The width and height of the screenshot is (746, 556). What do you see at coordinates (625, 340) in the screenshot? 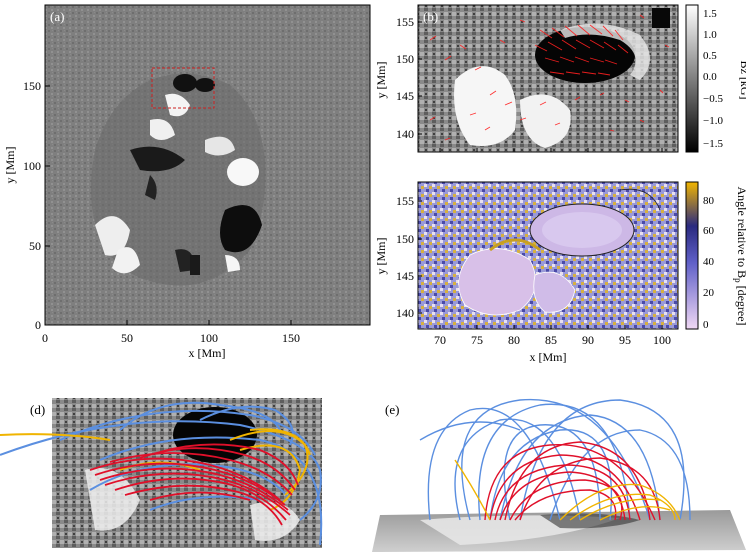
I see `panel-c-xtick: 95` at bounding box center [625, 340].